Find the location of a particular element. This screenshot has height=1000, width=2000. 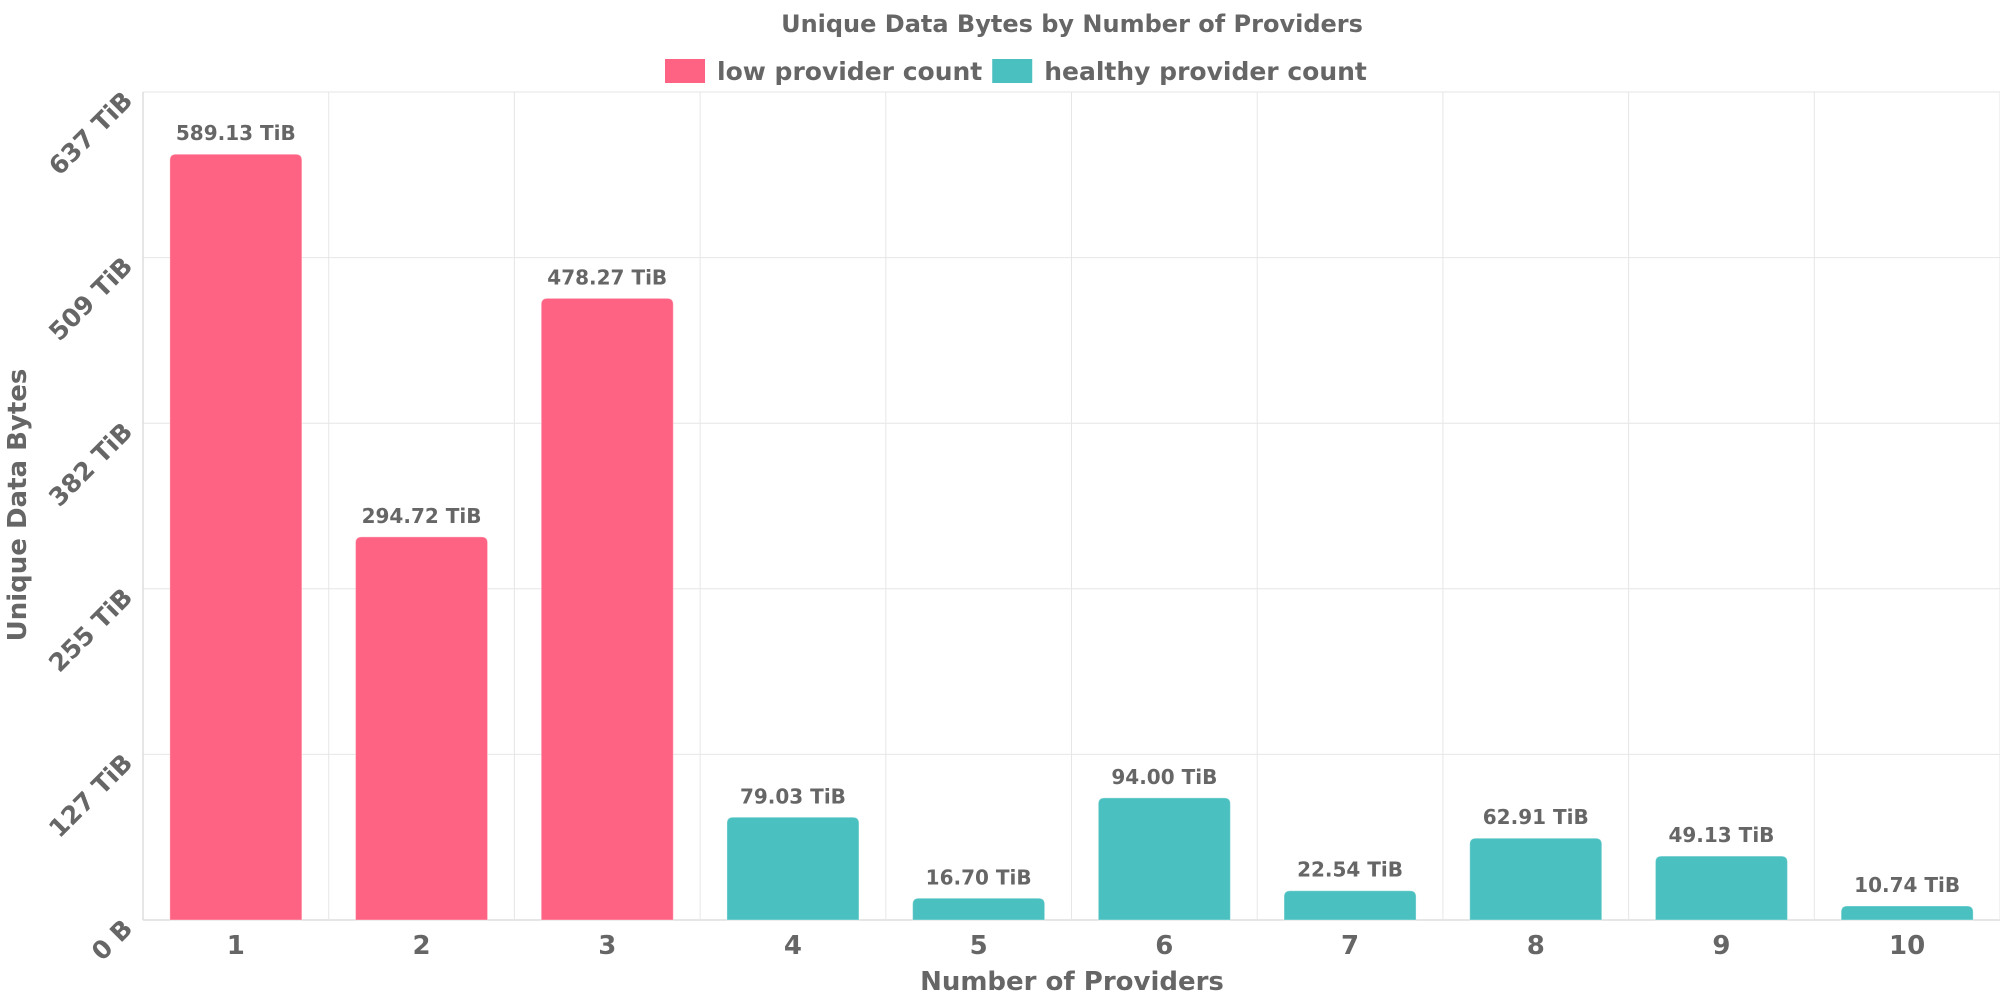

data-label: 478.27 TiB is located at coordinates (607, 277).